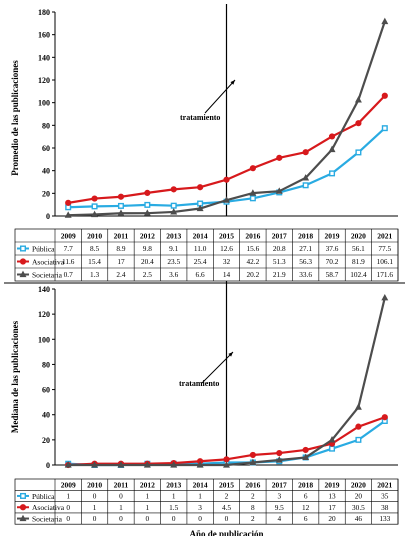 The width and height of the screenshot is (409, 536). I want to click on table-cell: 33.6, so click(305, 274).